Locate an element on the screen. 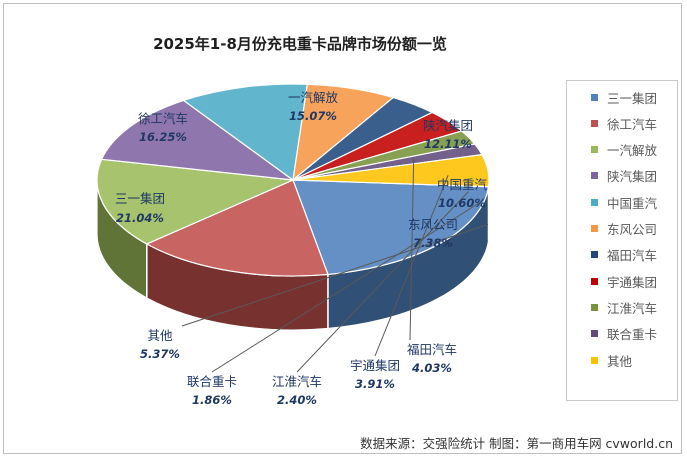 This screenshot has height=459, width=687. chart-title: 2025年1-8月份充电重卡品牌市场份额一览 is located at coordinates (300, 44).